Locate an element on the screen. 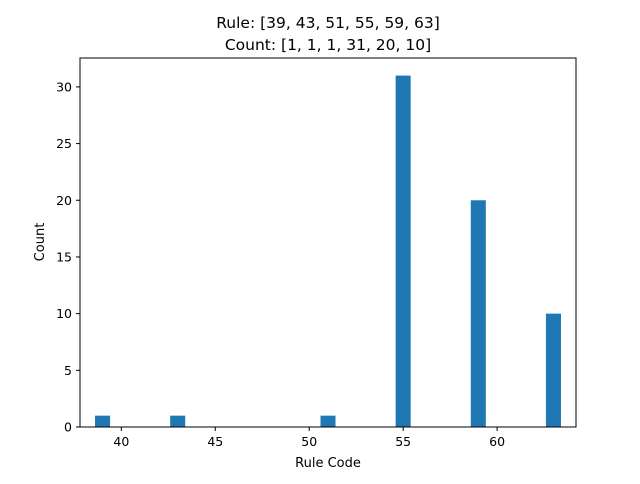 The image size is (640, 484). y-tick-label: 15 is located at coordinates (64, 256).